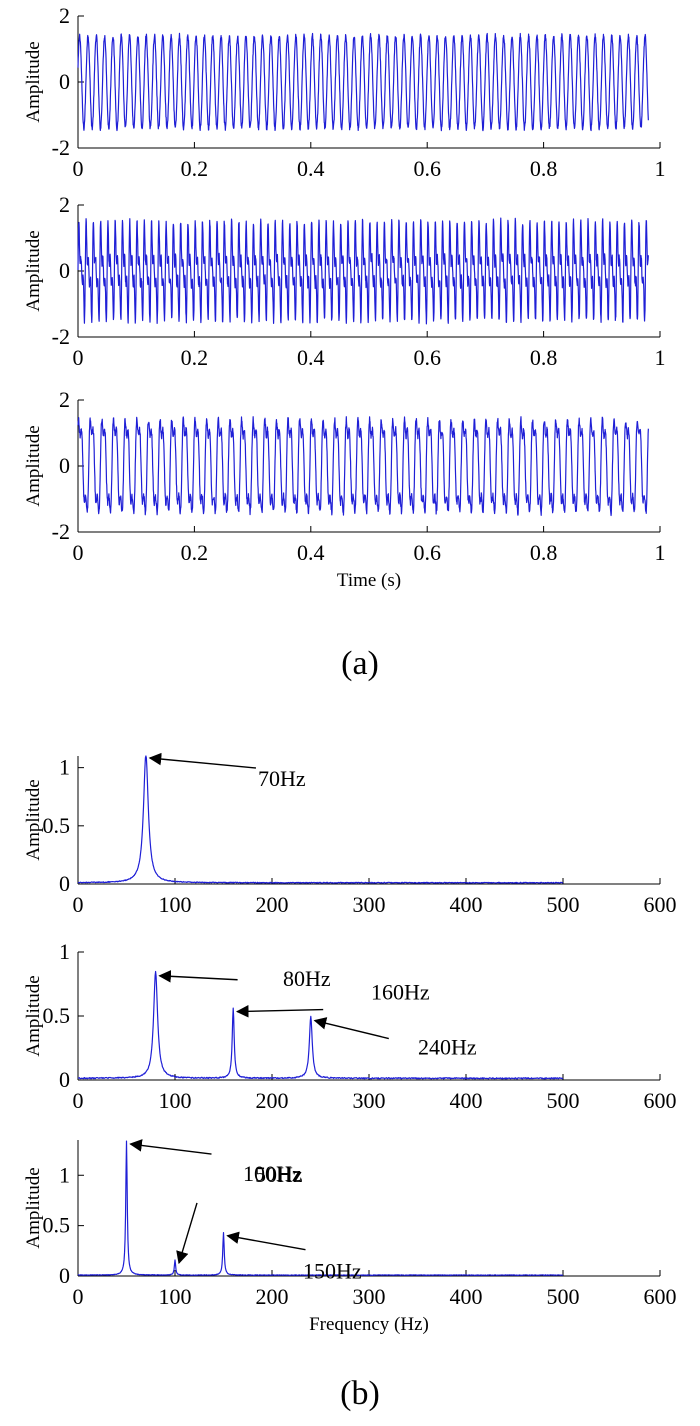 This screenshot has width=700, height=1426. Describe the element at coordinates (369, 1324) in the screenshot. I see `x-axis-label: Frequency (Hz)` at that location.